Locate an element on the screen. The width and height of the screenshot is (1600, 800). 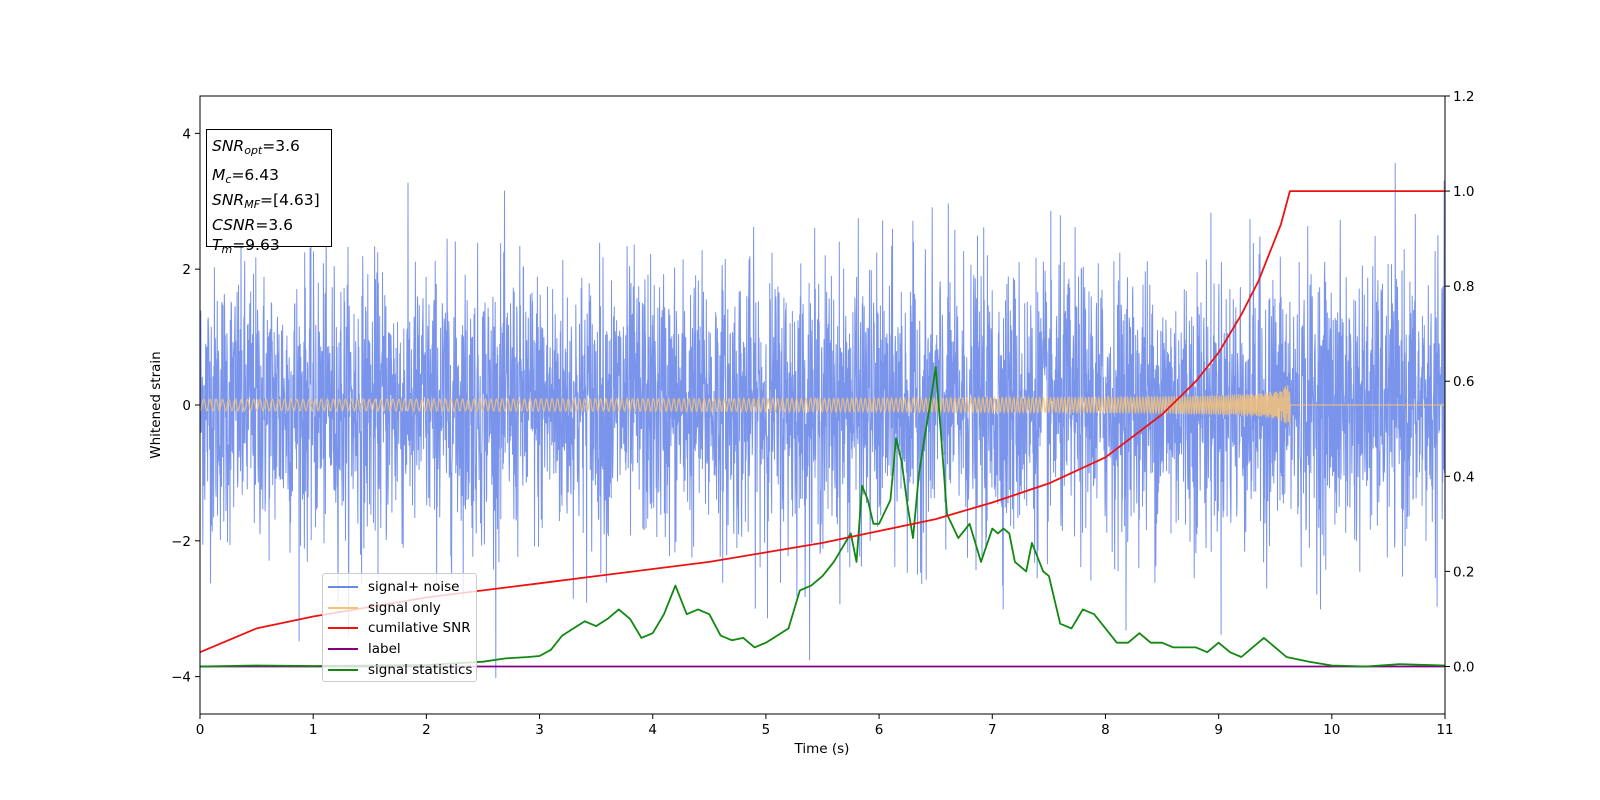
y-axis-label: Whitened strain is located at coordinates (156, 404).